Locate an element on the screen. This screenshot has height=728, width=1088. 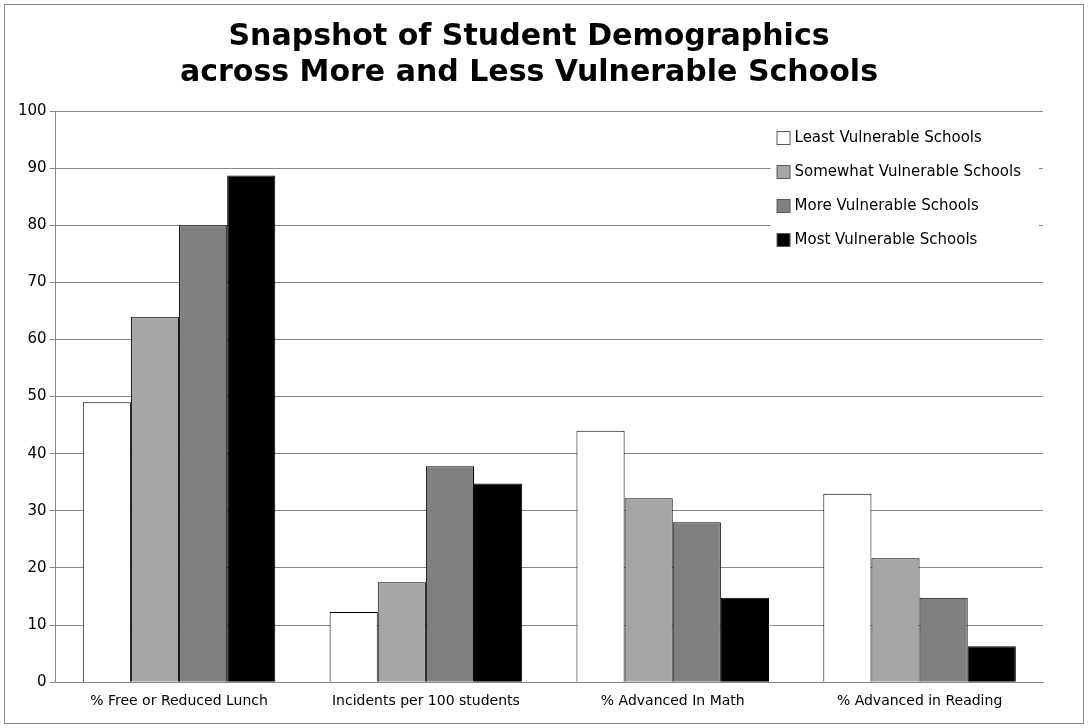
x-tick-label: % Free or Reduced Lunch is located at coordinates (179, 700).